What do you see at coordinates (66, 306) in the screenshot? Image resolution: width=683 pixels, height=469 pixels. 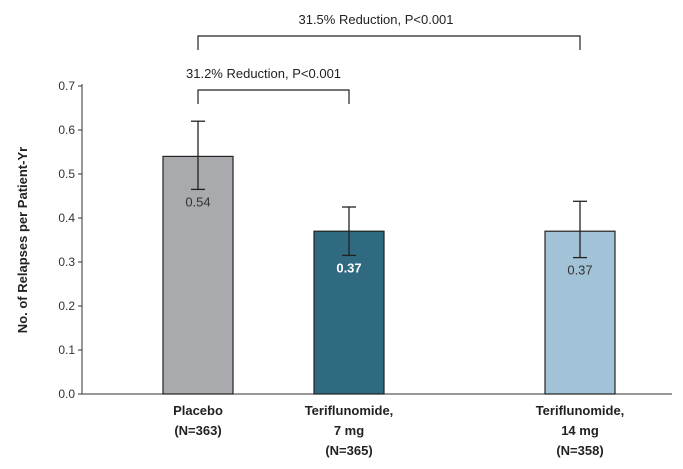 I see `y-tick-label: 0.2` at bounding box center [66, 306].